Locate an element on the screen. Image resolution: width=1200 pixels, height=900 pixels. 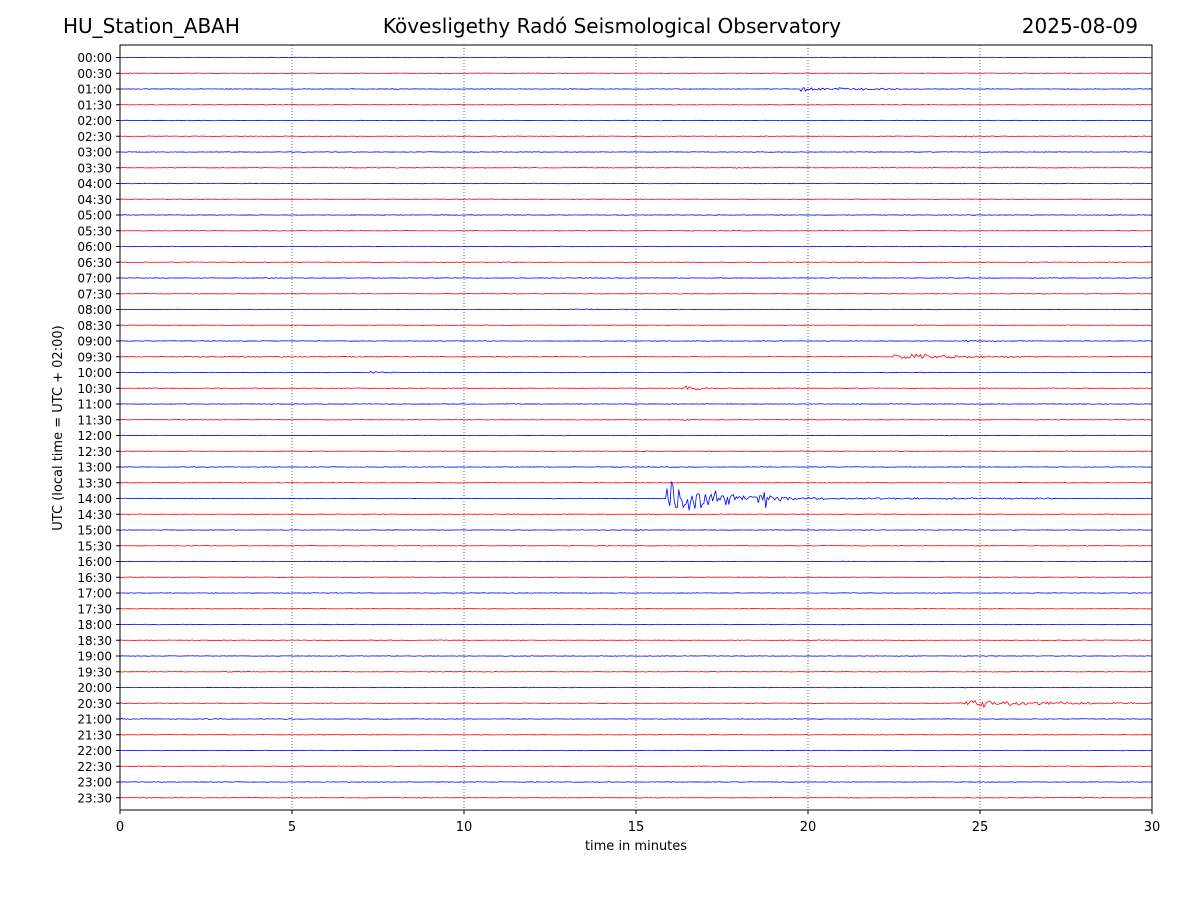
y-tick-label: 06:00 is located at coordinates (94, 247).